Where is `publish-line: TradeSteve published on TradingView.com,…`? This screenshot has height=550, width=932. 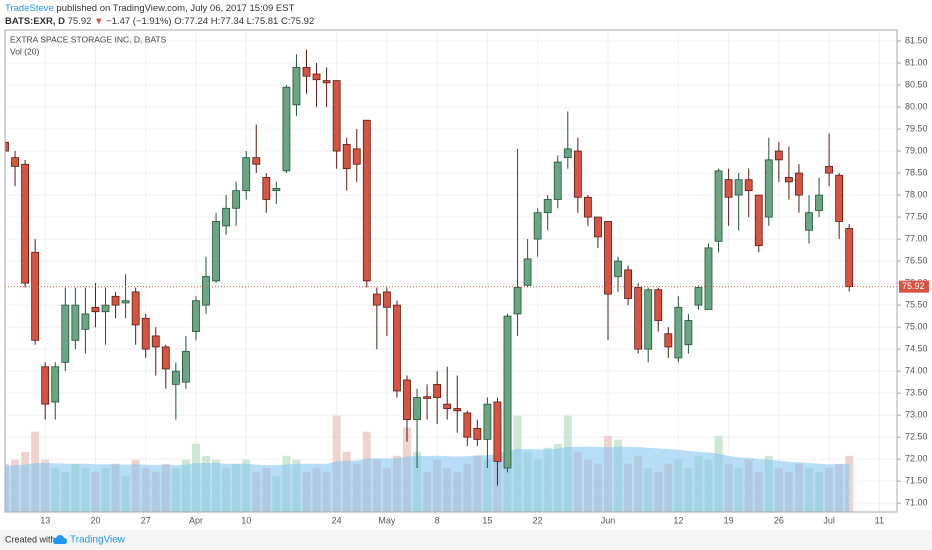
publish-line: TradeSteve published on TradingView.com,… is located at coordinates (149, 8).